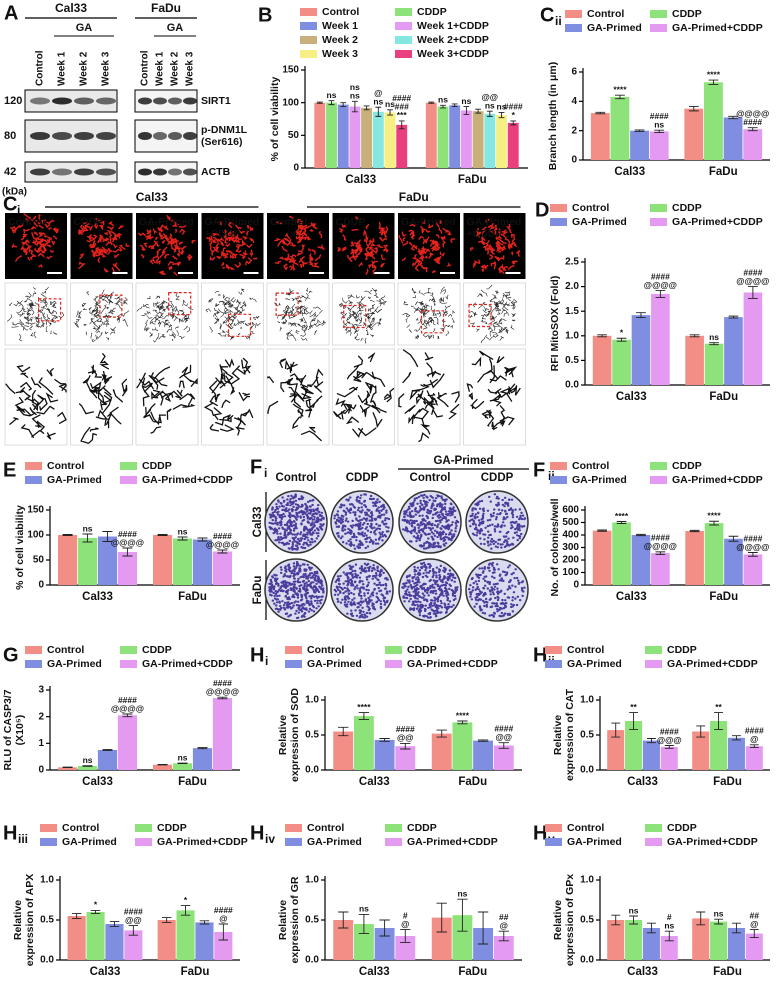  What do you see at coordinates (362, 522) in the screenshot?
I see `dish` at bounding box center [362, 522].